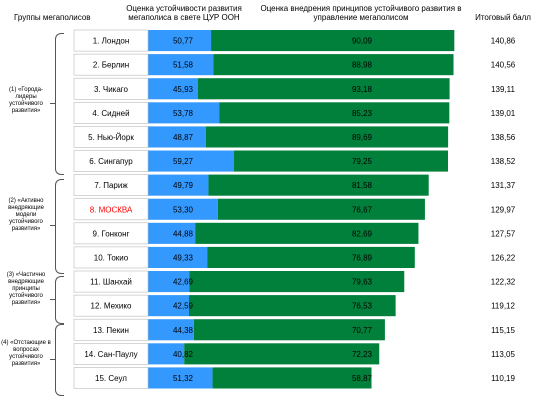  I want to click on total-score-label: 122,32, so click(503, 282).